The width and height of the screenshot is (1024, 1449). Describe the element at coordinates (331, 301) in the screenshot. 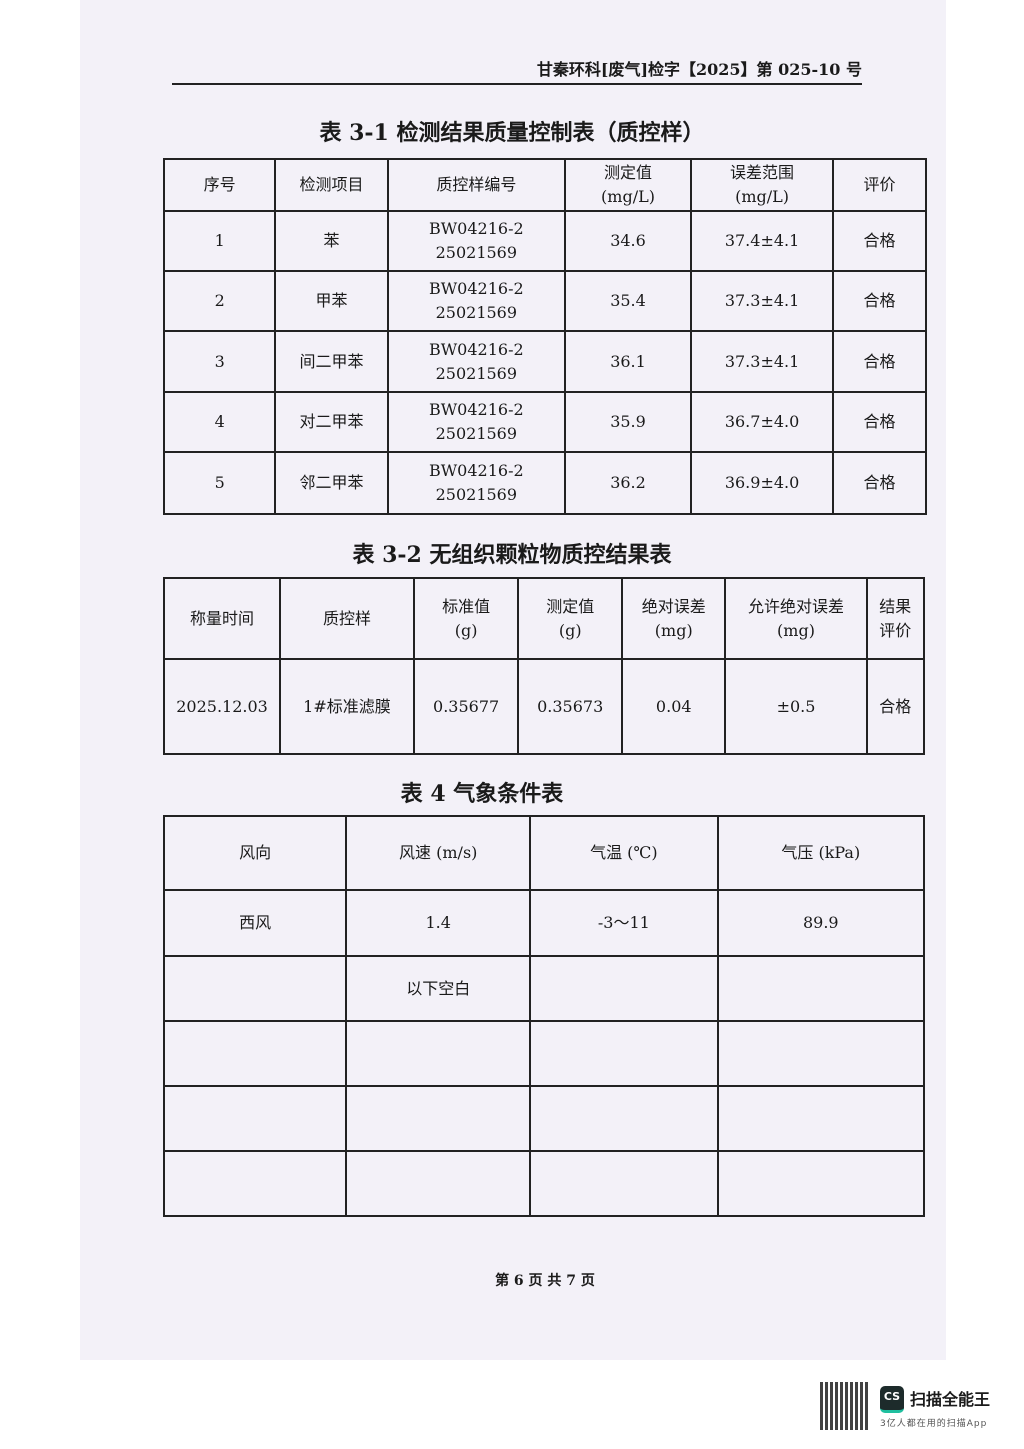

I see `table-cell: 甲苯` at that location.